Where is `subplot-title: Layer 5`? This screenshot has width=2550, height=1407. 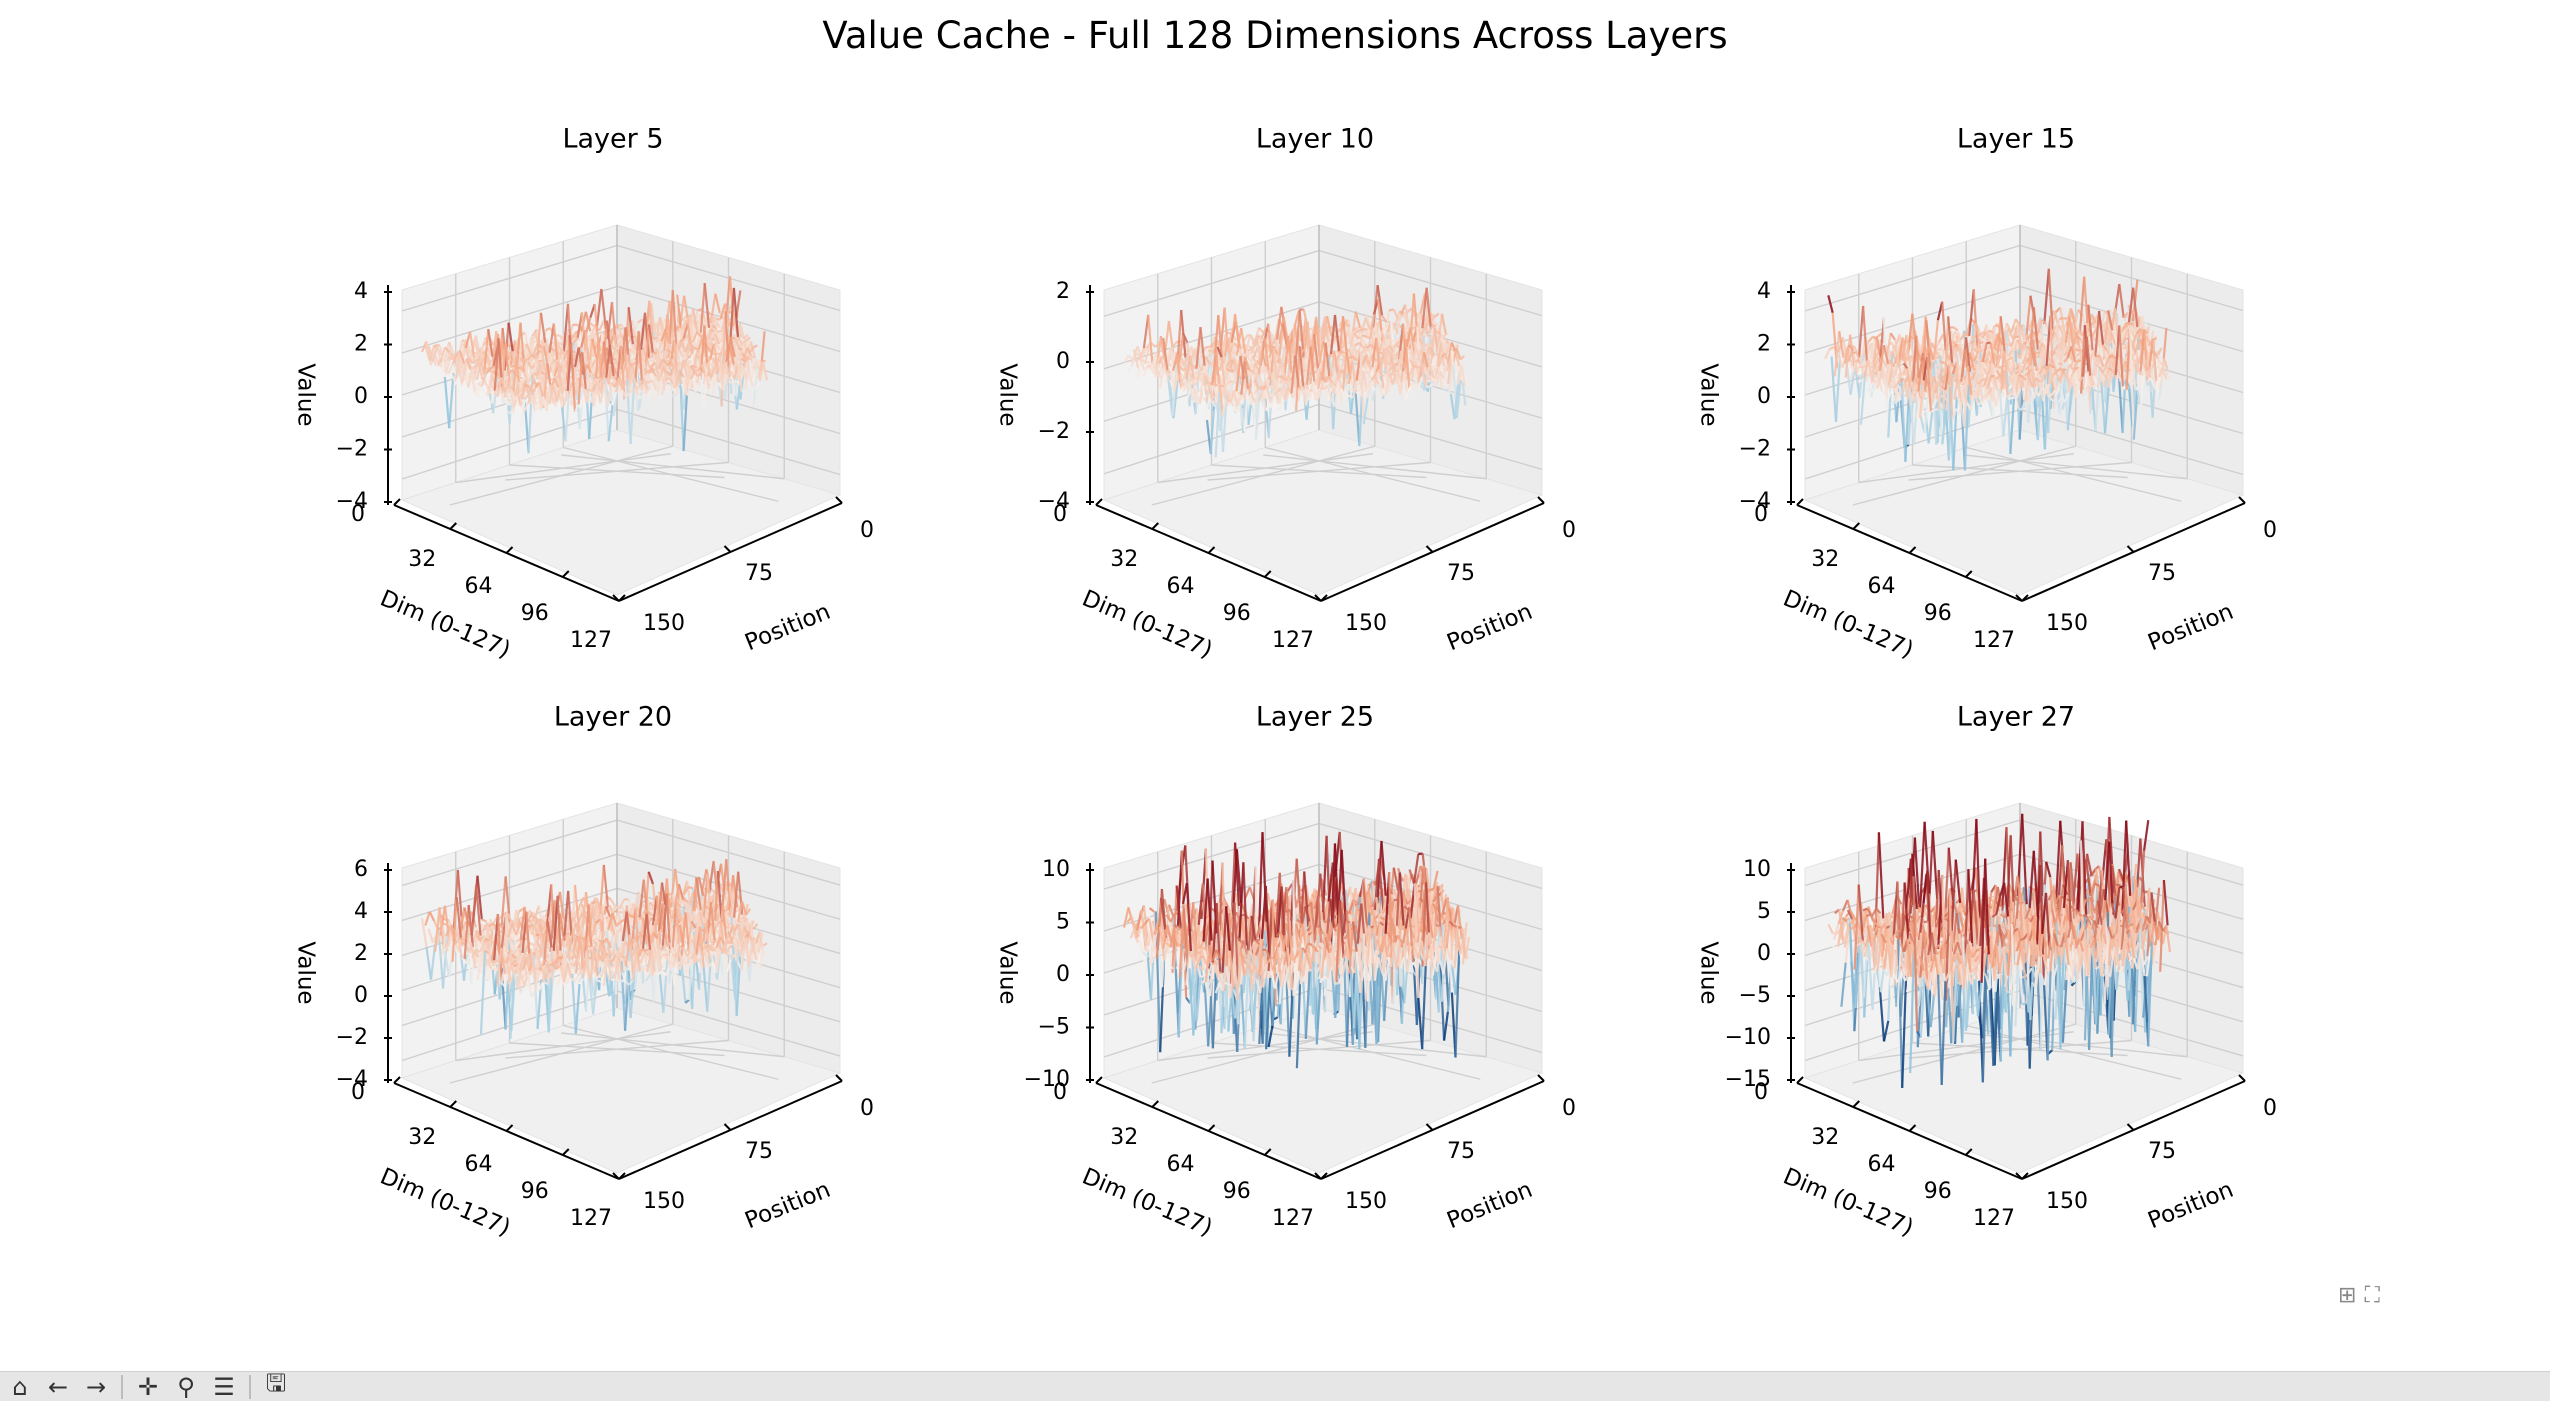
subplot-title: Layer 5 is located at coordinates (612, 139).